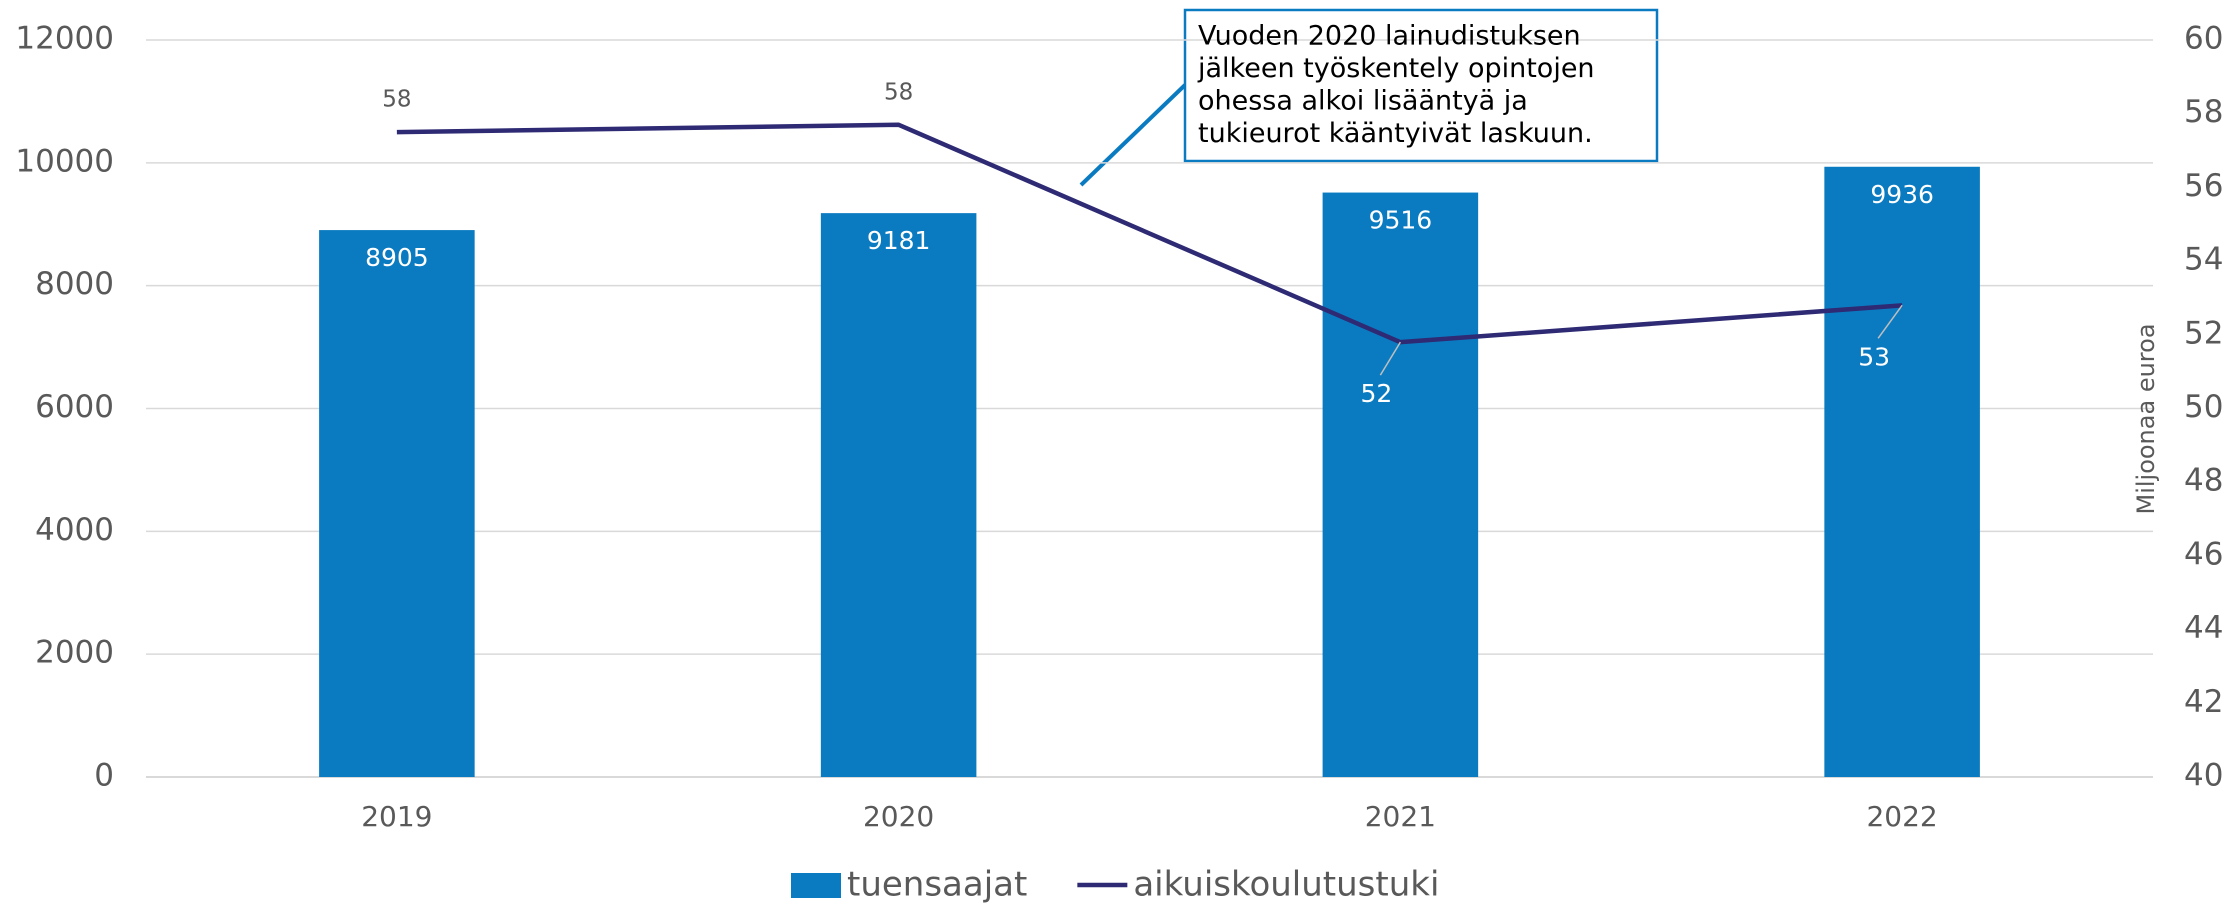 The width and height of the screenshot is (2228, 905). What do you see at coordinates (2203, 260) in the screenshot?
I see `y2-tick-label: 54` at bounding box center [2203, 260].